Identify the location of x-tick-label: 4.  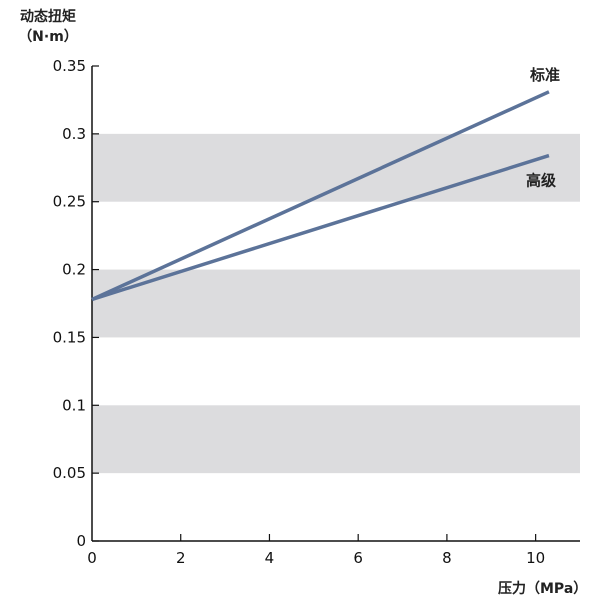
(270, 558).